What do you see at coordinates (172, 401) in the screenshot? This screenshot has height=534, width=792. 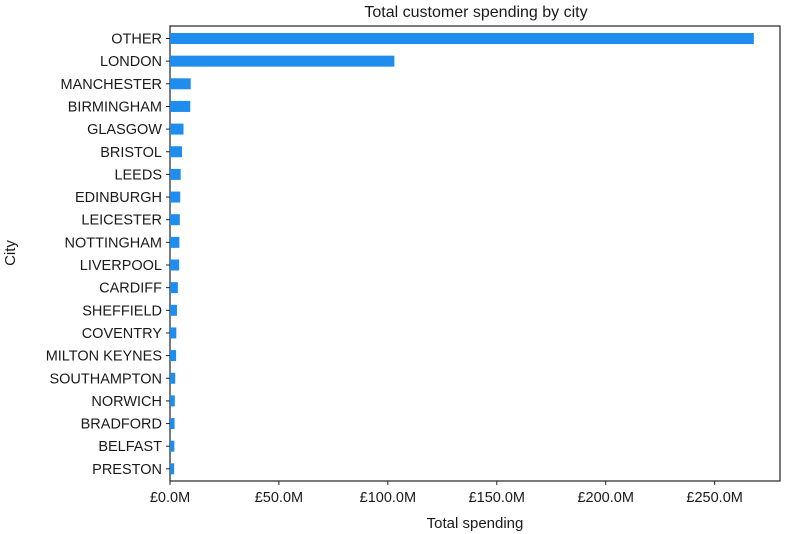 I see `bar-norwich` at bounding box center [172, 401].